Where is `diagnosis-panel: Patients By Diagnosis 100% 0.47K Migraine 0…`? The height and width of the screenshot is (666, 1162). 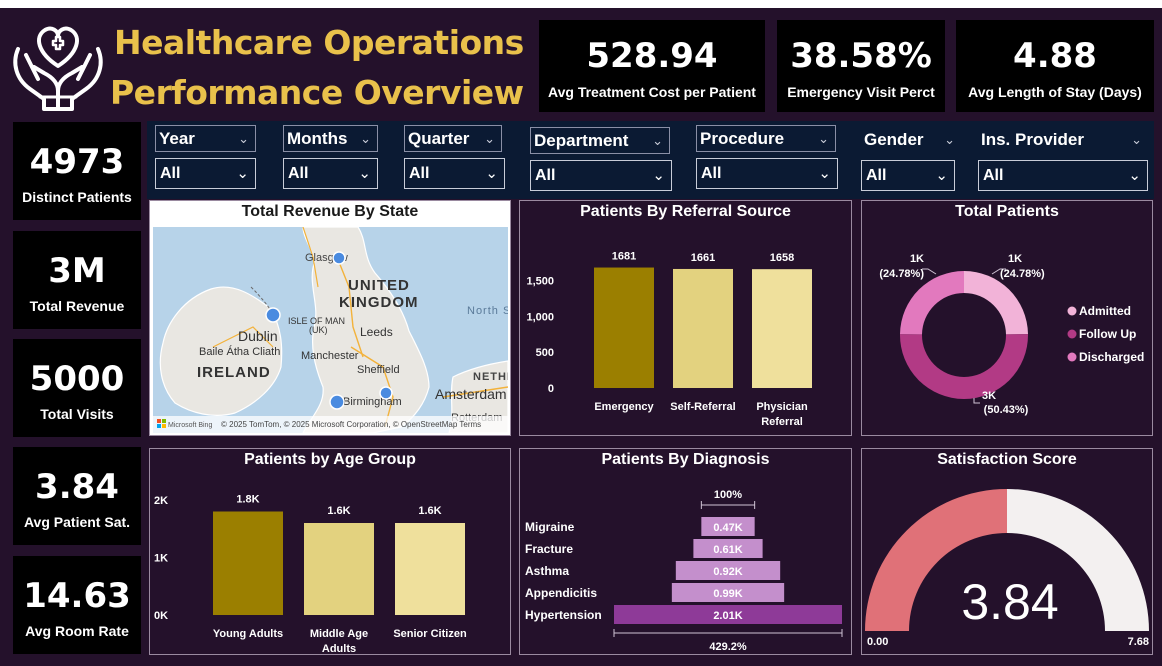 diagnosis-panel: Patients By Diagnosis 100% 0.47K Migraine 0… is located at coordinates (685, 551).